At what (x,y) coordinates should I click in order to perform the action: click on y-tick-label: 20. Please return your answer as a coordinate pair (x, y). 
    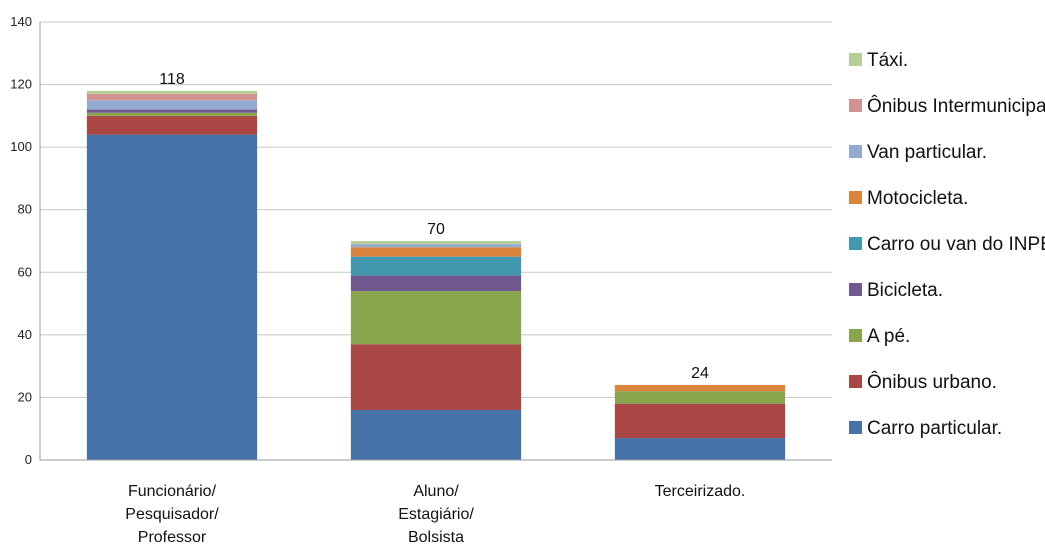
    Looking at the image, I should click on (25, 396).